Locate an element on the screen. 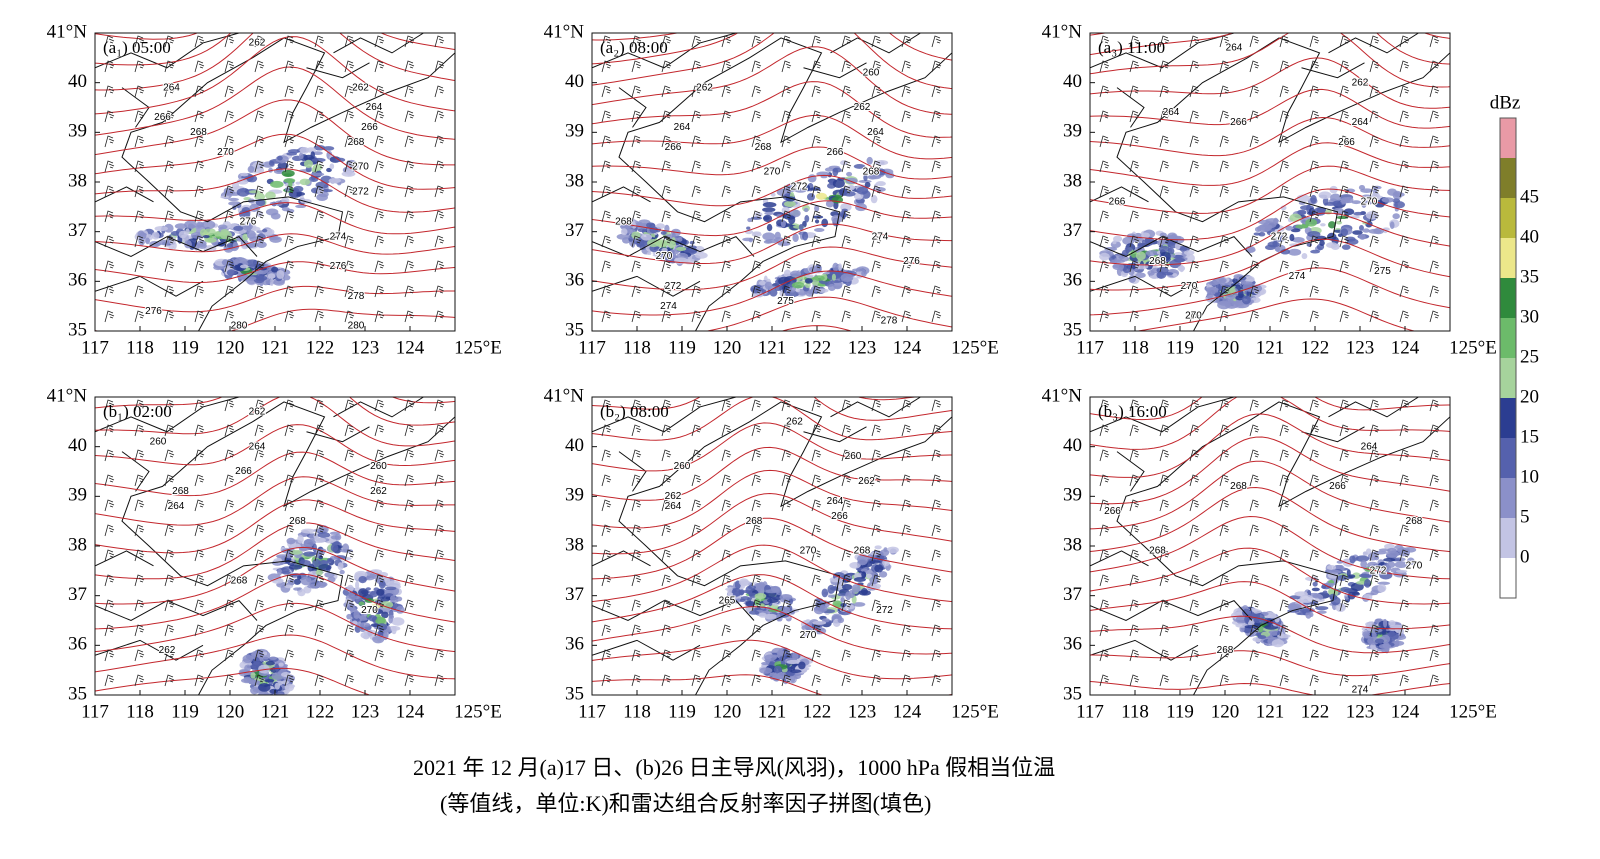 This screenshot has height=859, width=1600. y-tick-label: 41°N is located at coordinates (67, 31).